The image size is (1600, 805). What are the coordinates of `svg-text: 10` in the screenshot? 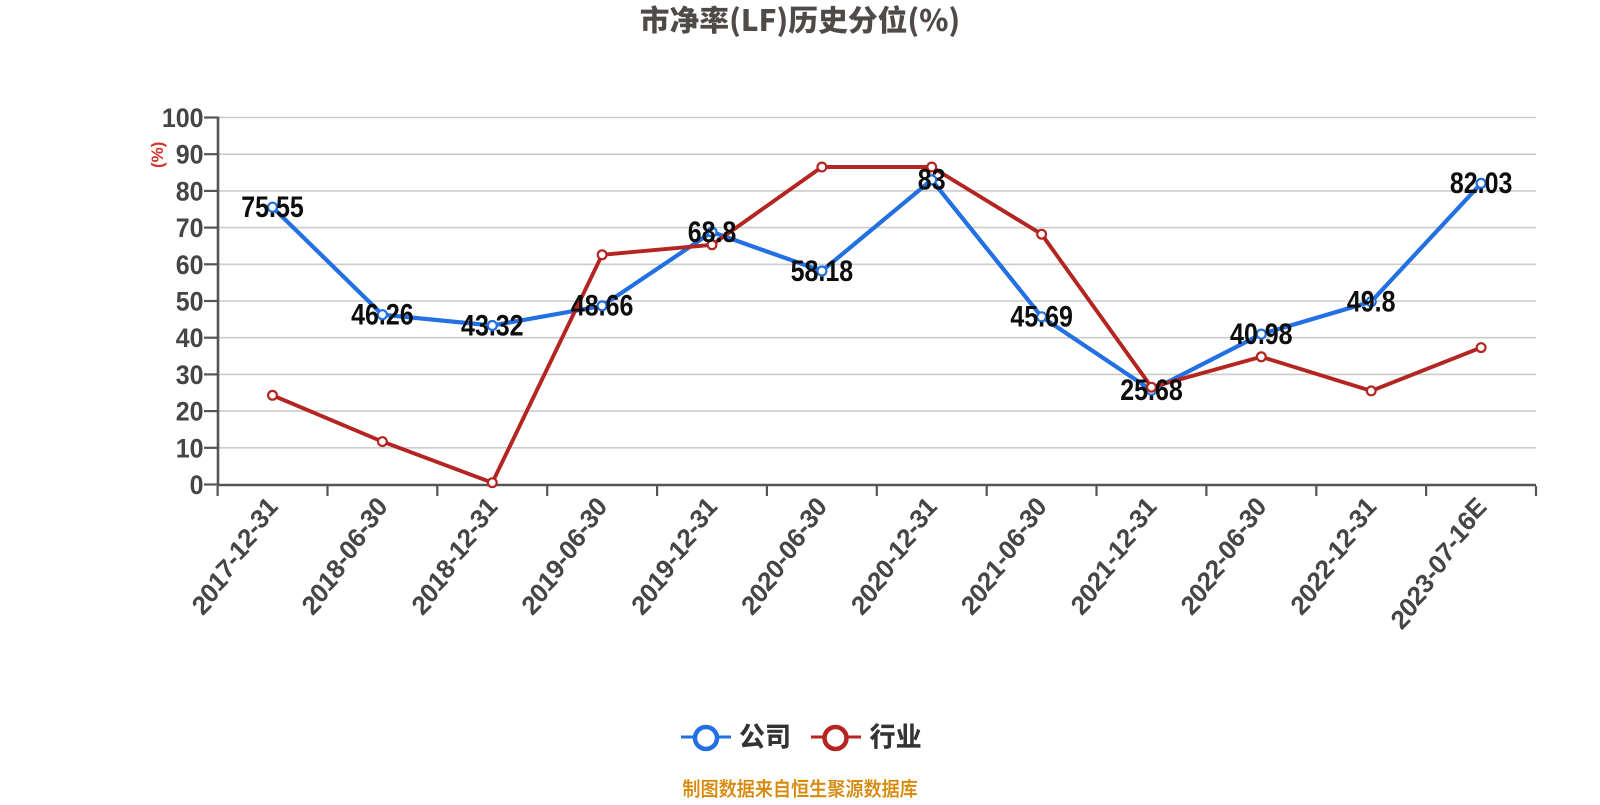 It's located at (190, 449).